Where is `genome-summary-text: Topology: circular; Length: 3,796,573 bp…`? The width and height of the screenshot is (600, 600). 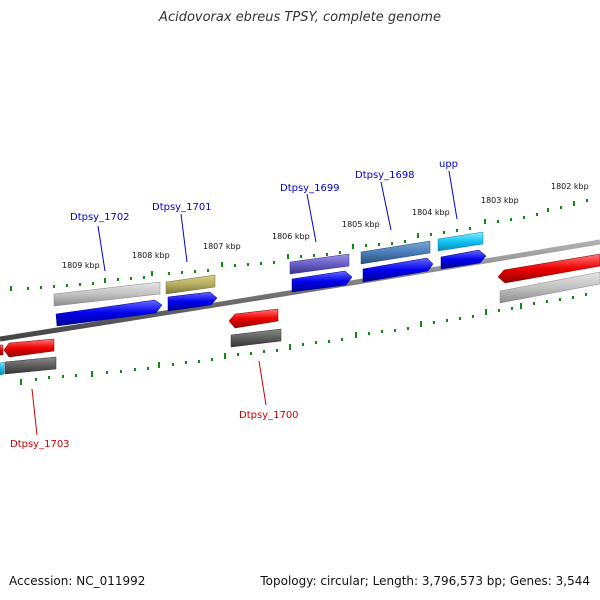 genome-summary-text: Topology: circular; Length: 3,796,573 bp… is located at coordinates (425, 581).